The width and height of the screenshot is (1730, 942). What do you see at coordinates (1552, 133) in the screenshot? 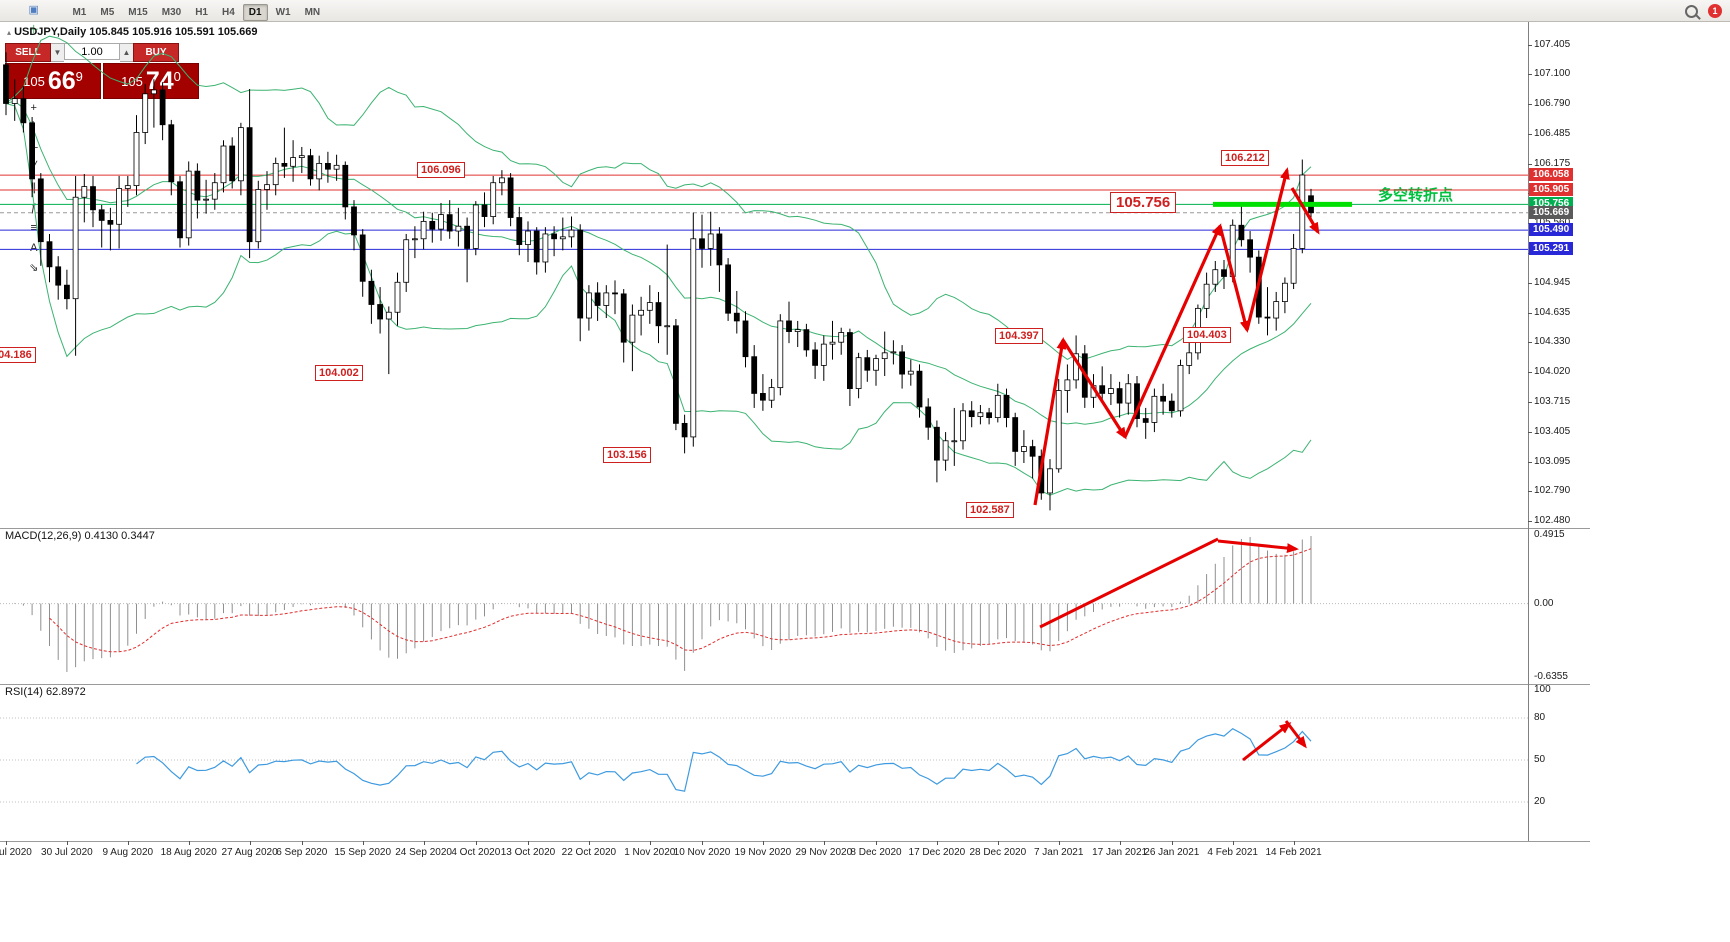
I see `price-axis-label: 106.485` at bounding box center [1552, 133].